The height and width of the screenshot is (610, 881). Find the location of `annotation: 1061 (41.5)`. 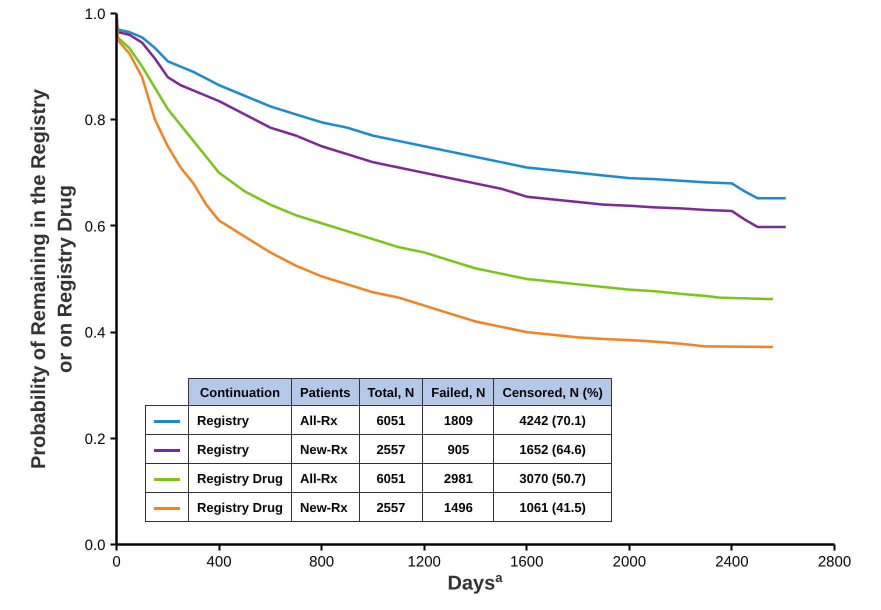

annotation: 1061 (41.5) is located at coordinates (553, 507).